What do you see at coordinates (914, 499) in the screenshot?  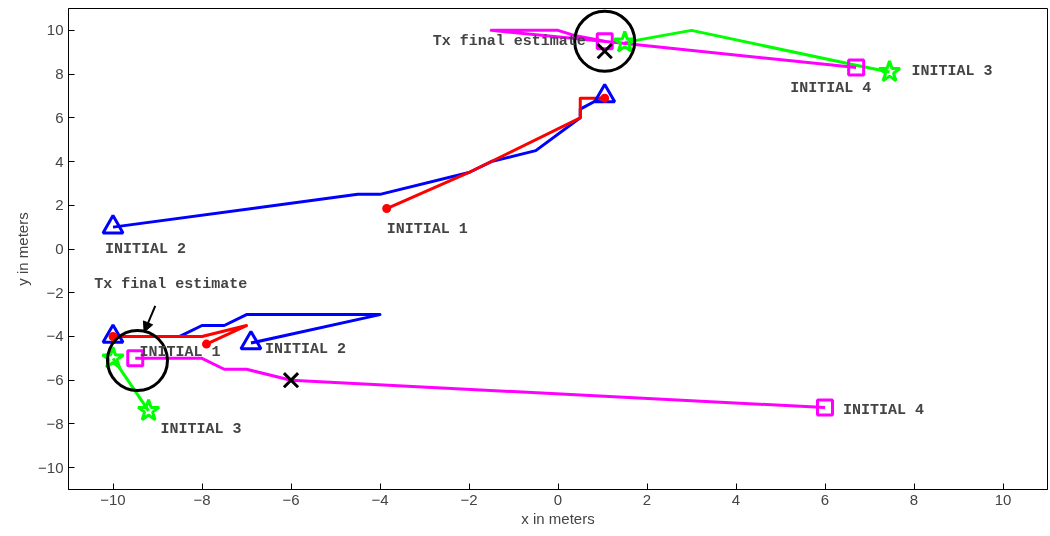 I see `x-tick-label: 8` at bounding box center [914, 499].